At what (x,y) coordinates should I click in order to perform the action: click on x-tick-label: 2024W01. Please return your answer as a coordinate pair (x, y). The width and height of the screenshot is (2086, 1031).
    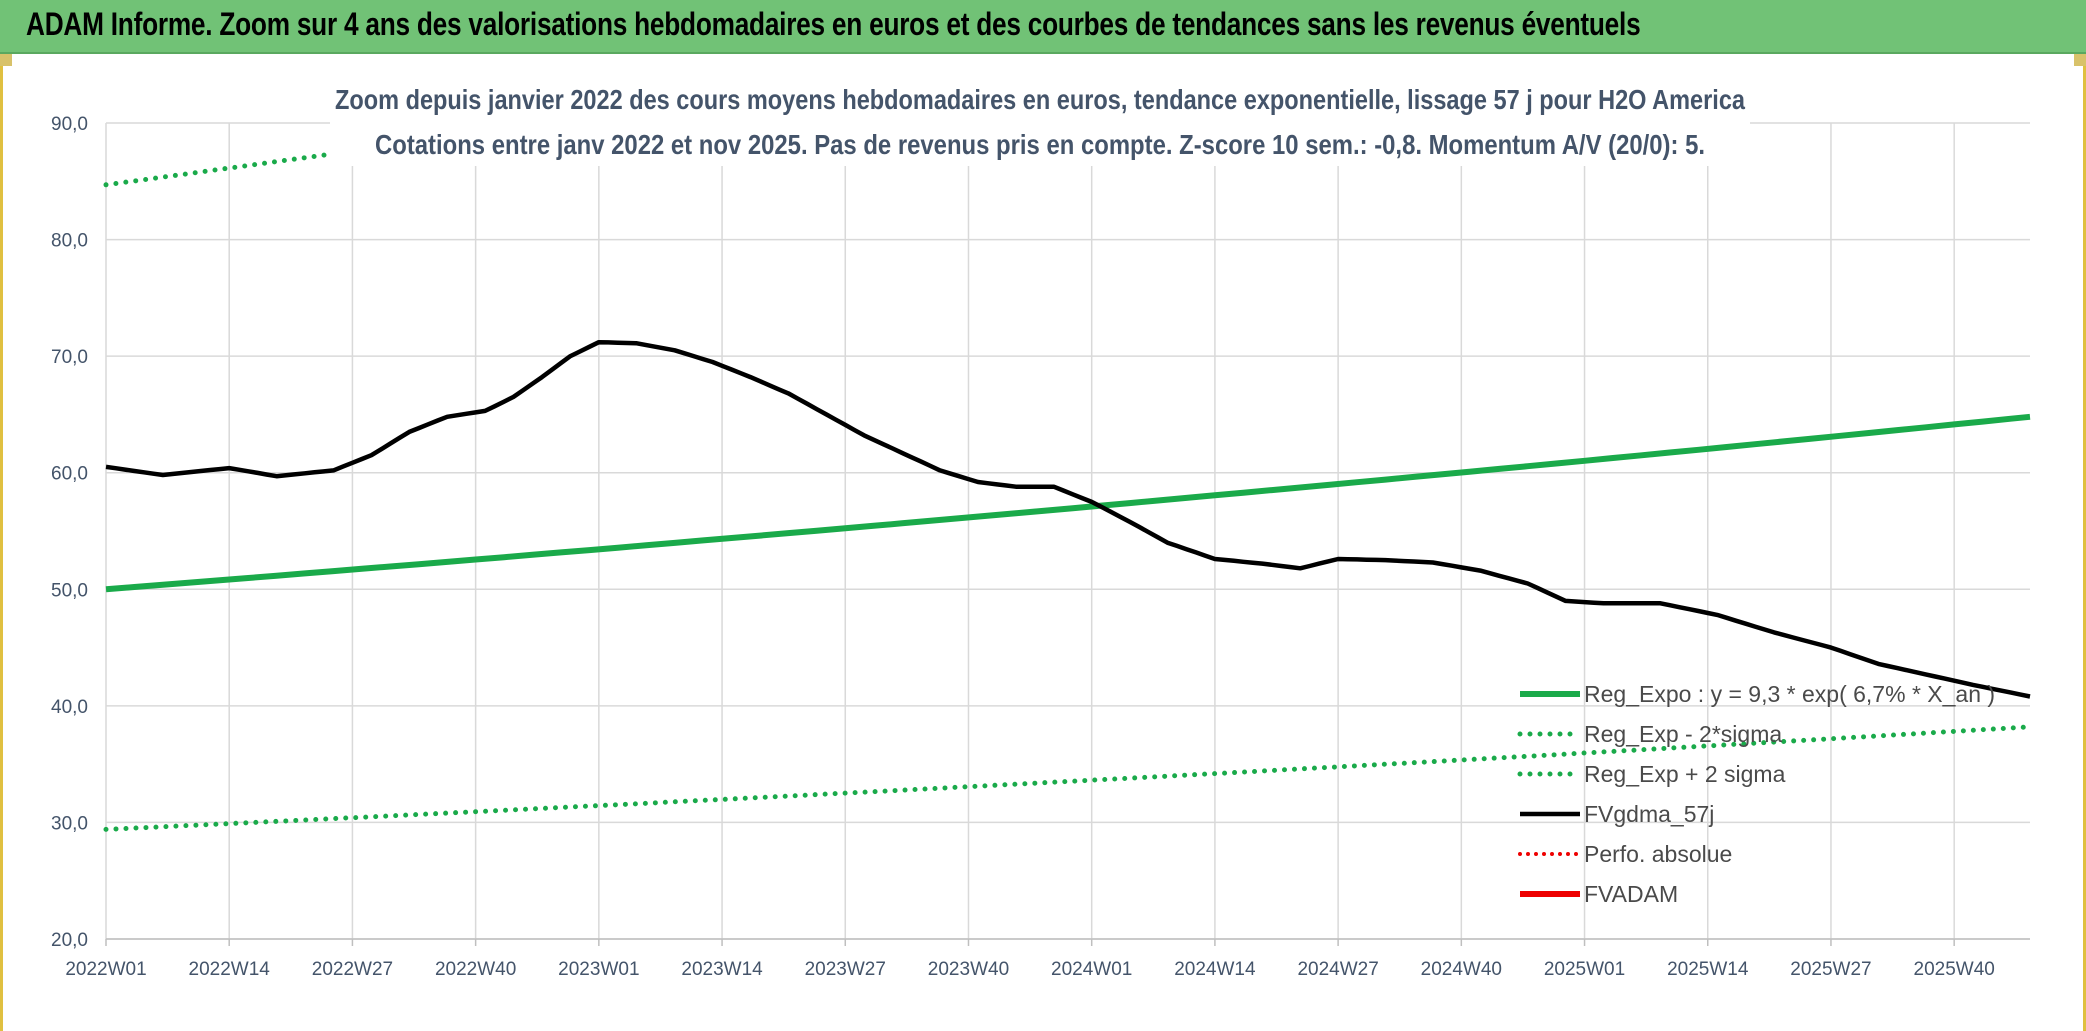
    Looking at the image, I should click on (1091, 969).